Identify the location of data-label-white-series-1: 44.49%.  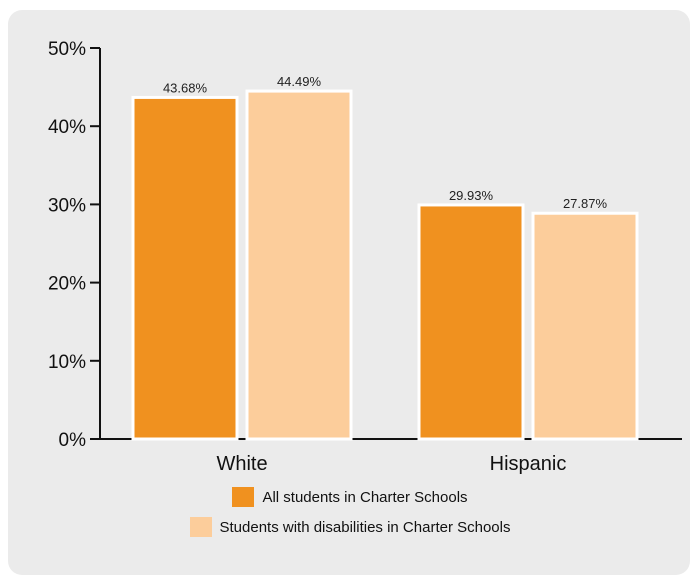
(299, 81).